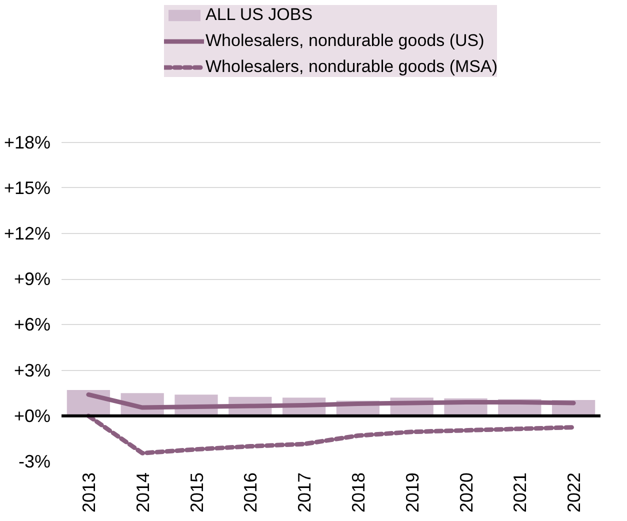  Describe the element at coordinates (466, 492) in the screenshot. I see `x-tick-label: 2020` at that location.